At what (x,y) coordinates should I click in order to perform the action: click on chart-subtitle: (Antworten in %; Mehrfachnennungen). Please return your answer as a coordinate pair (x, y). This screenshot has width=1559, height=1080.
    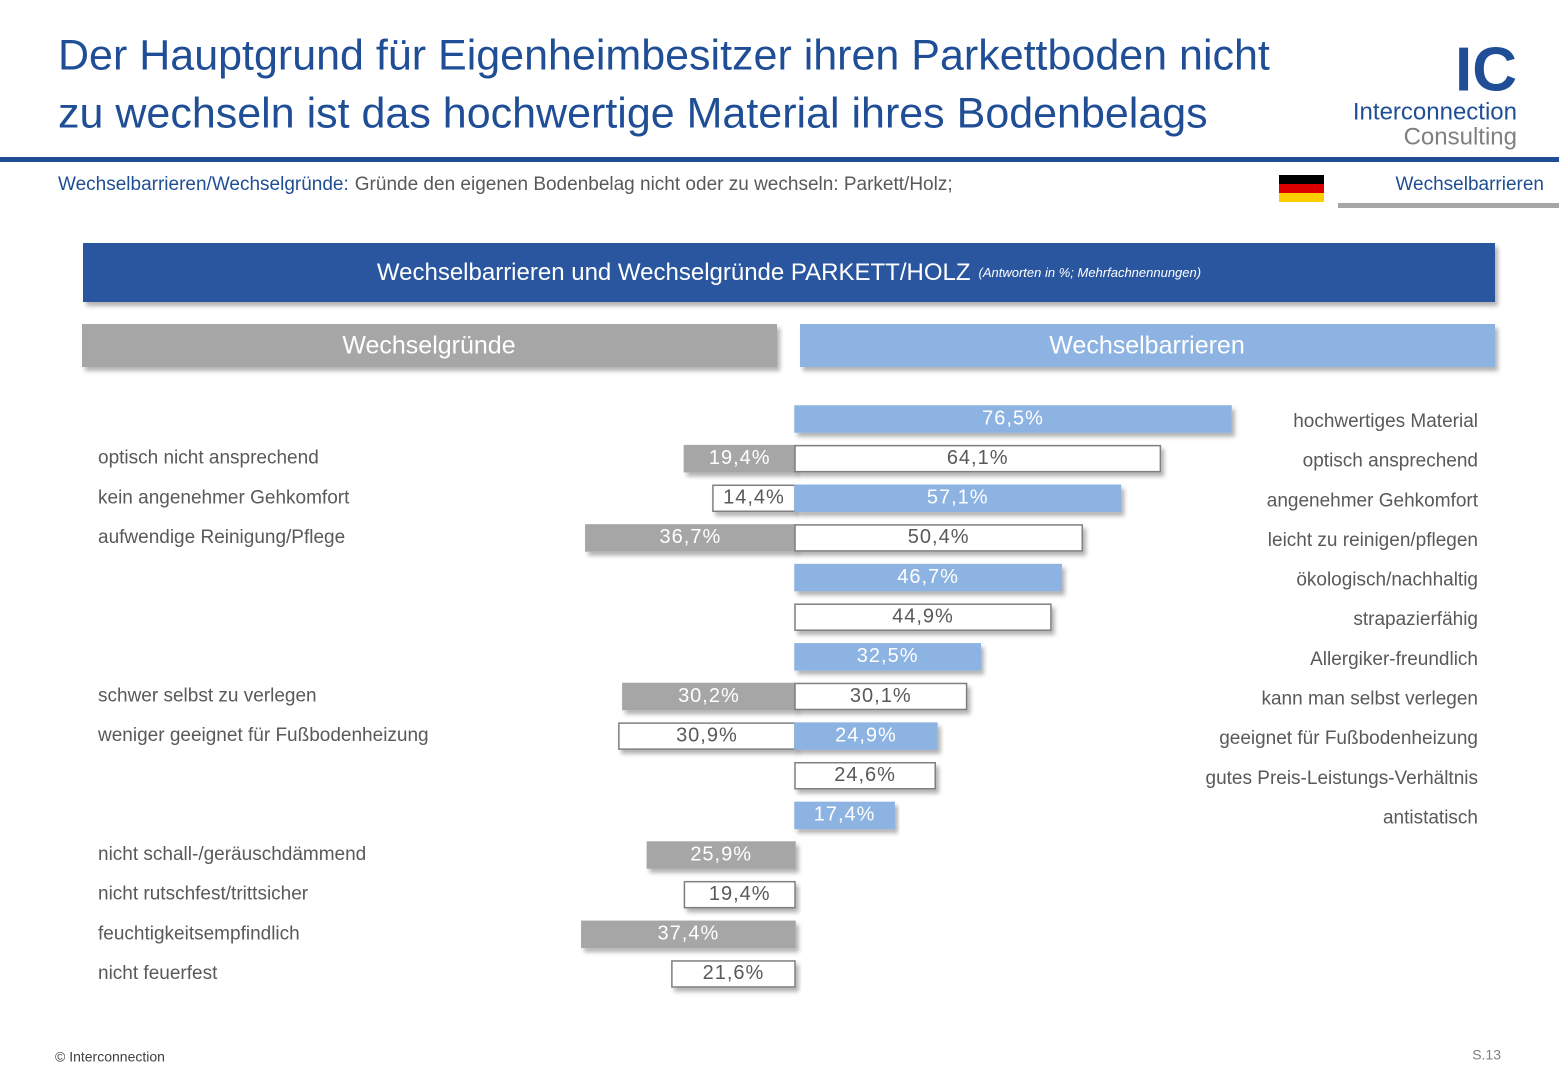
    Looking at the image, I should click on (1090, 272).